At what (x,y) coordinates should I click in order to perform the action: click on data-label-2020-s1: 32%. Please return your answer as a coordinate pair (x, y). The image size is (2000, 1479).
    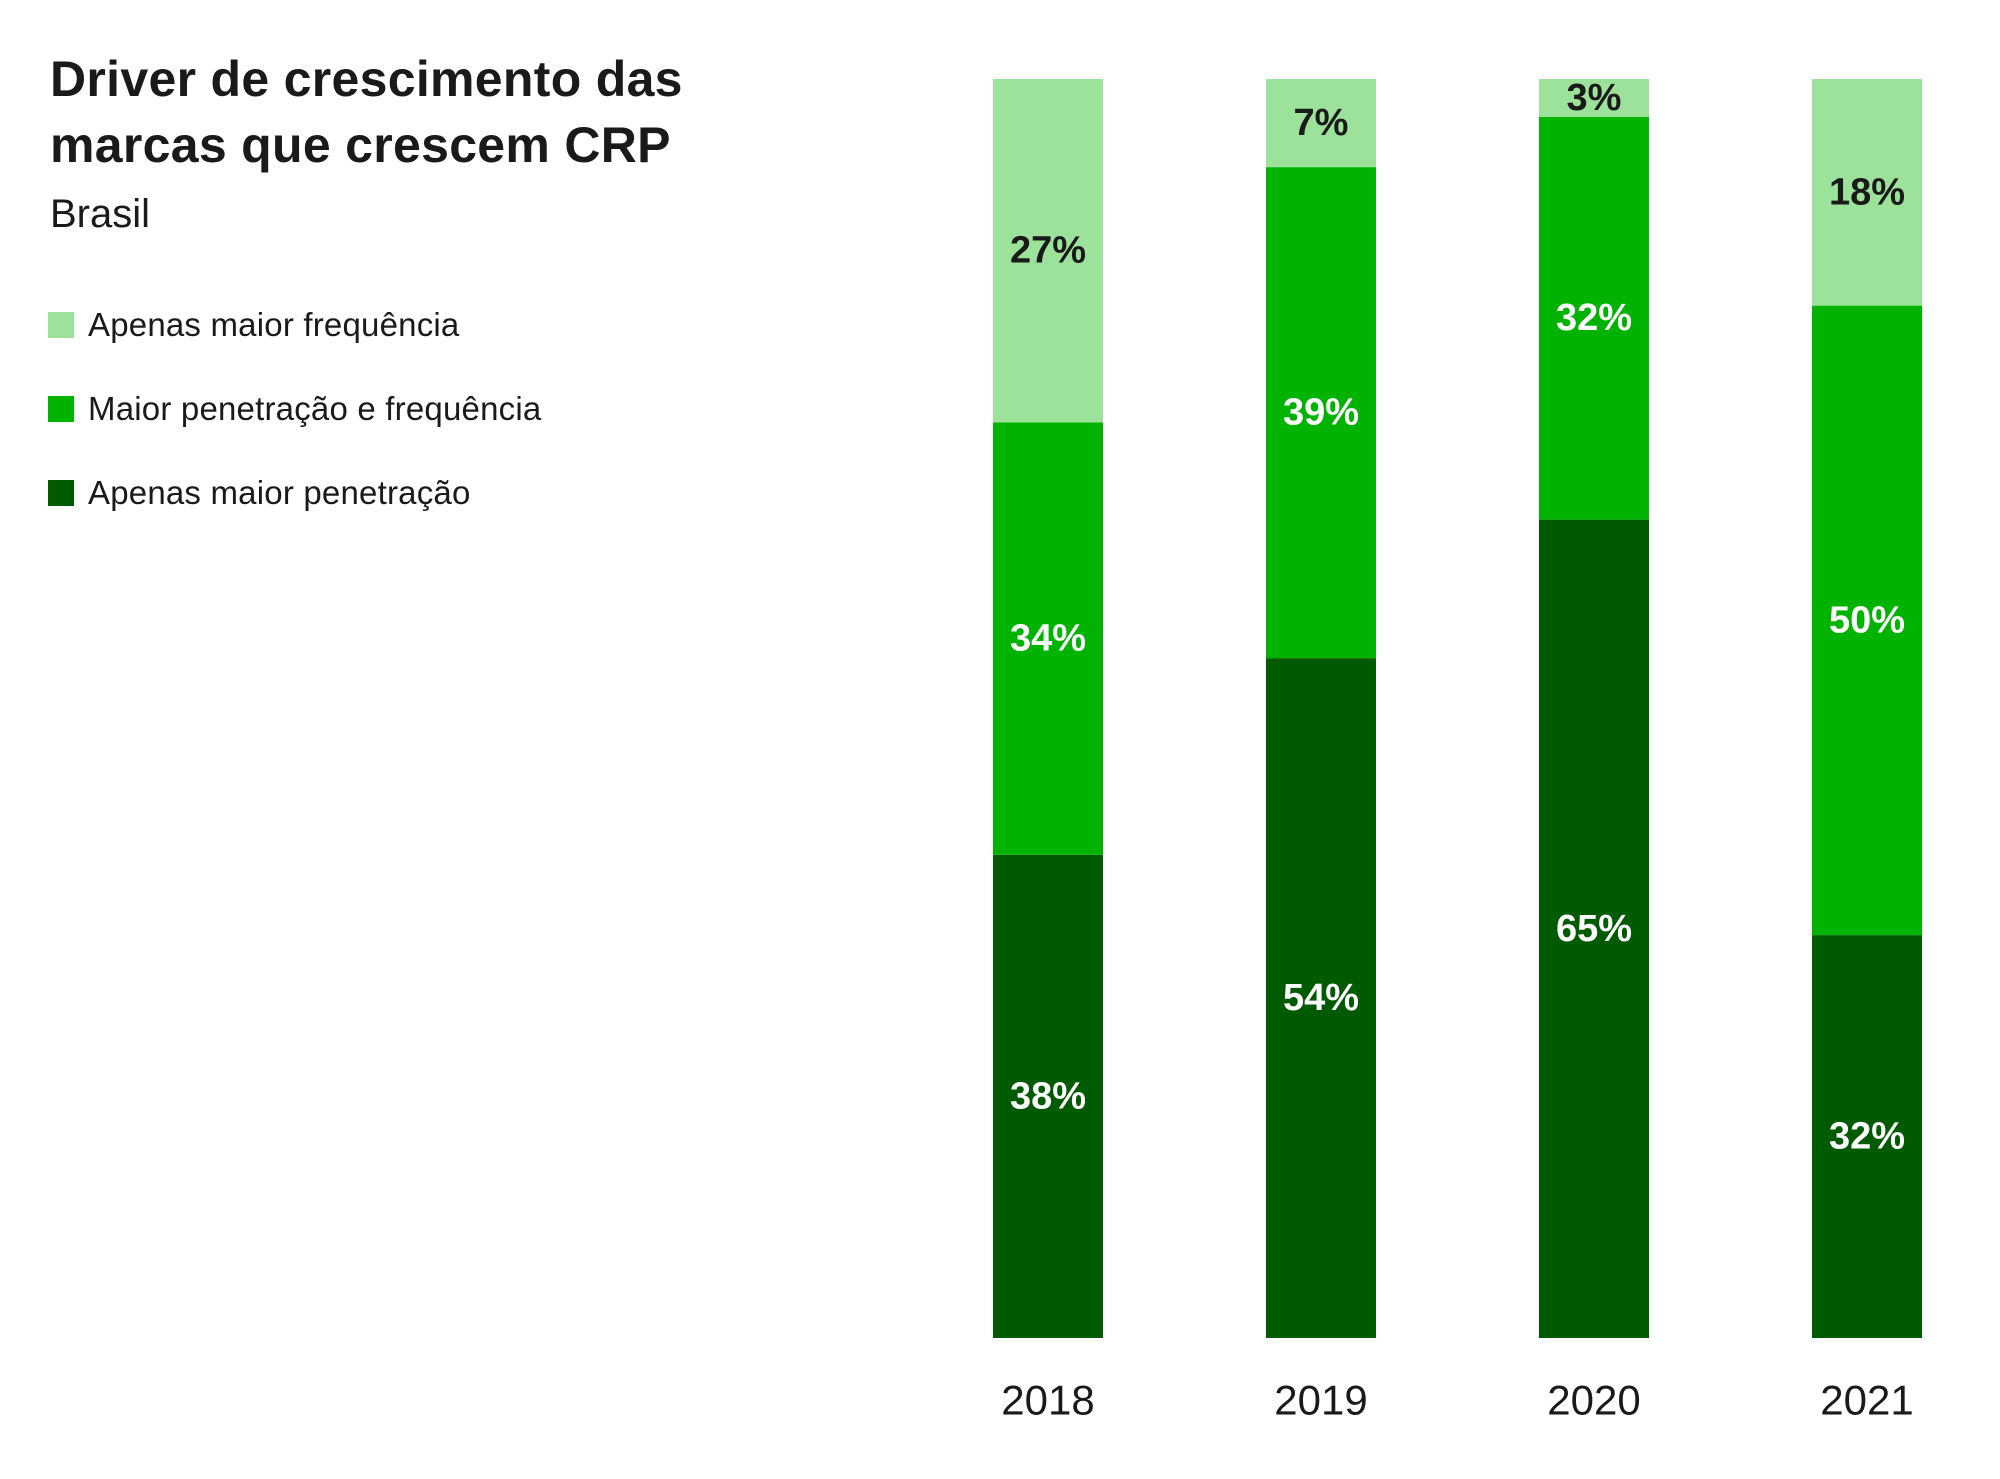
    Looking at the image, I should click on (1594, 318).